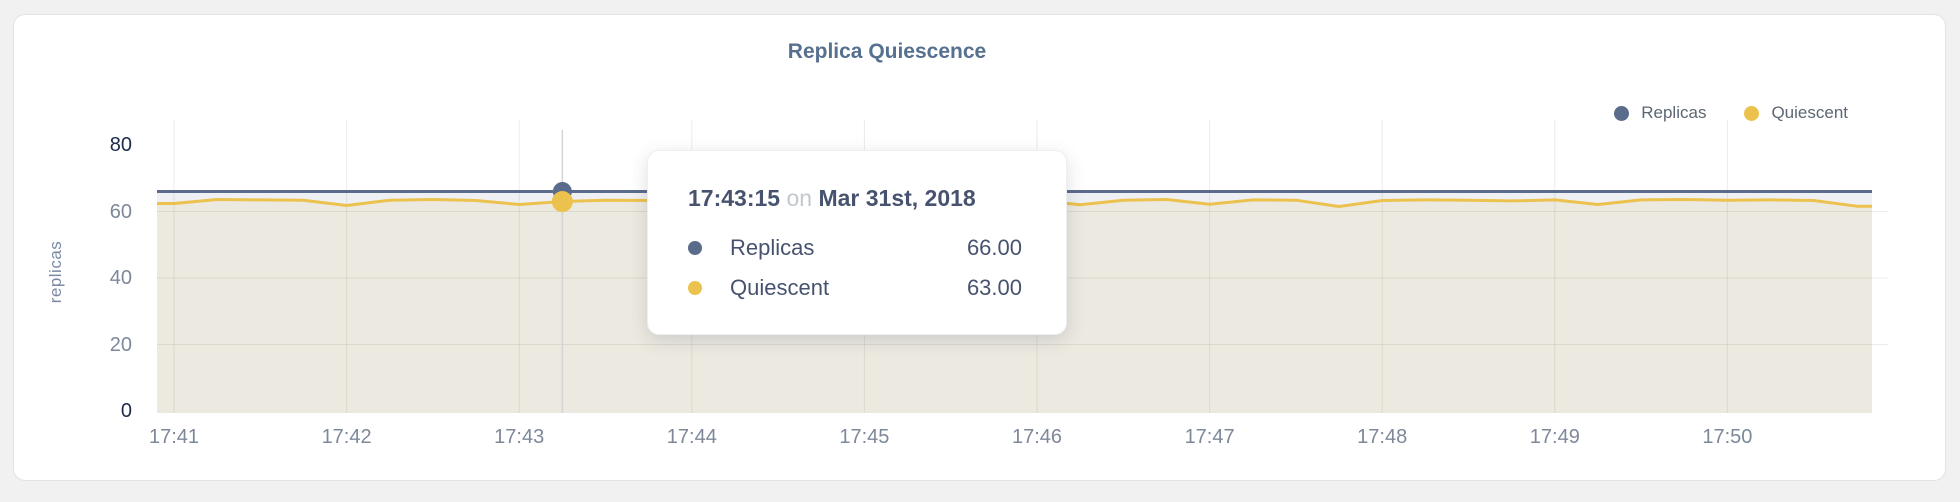 Image resolution: width=1960 pixels, height=502 pixels. I want to click on chart-title: Replica Quiescence, so click(887, 51).